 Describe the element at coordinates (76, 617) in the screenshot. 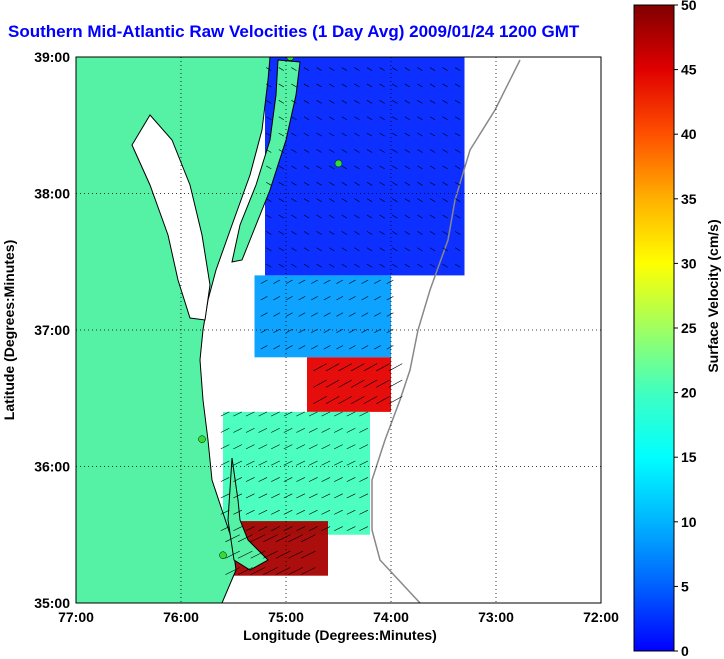

I see `x-tick-label: 77:00` at that location.